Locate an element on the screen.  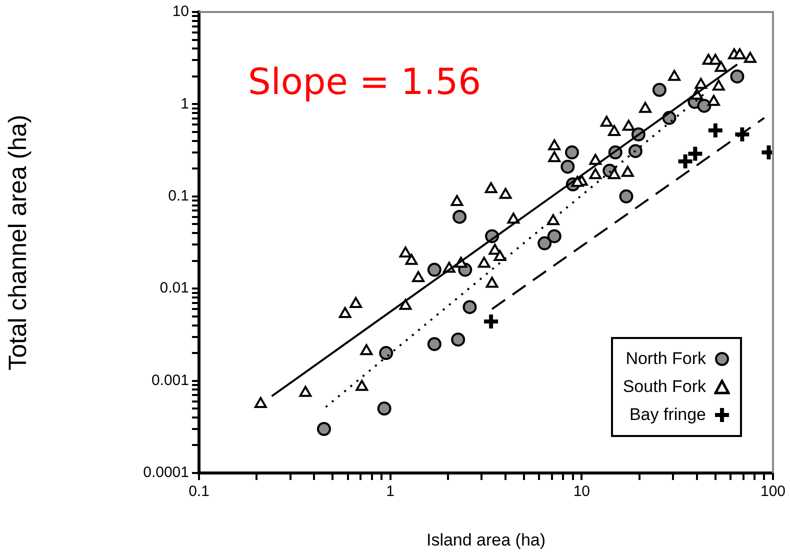
y-tick-label: 0.0001 is located at coordinates (166, 473).